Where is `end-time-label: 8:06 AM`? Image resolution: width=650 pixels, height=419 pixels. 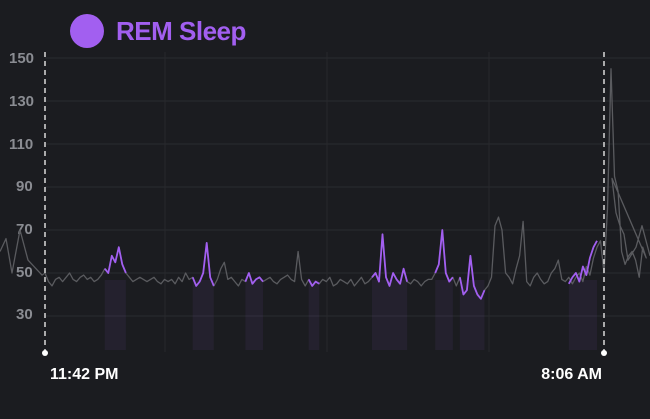 end-time-label: 8:06 AM is located at coordinates (571, 374).